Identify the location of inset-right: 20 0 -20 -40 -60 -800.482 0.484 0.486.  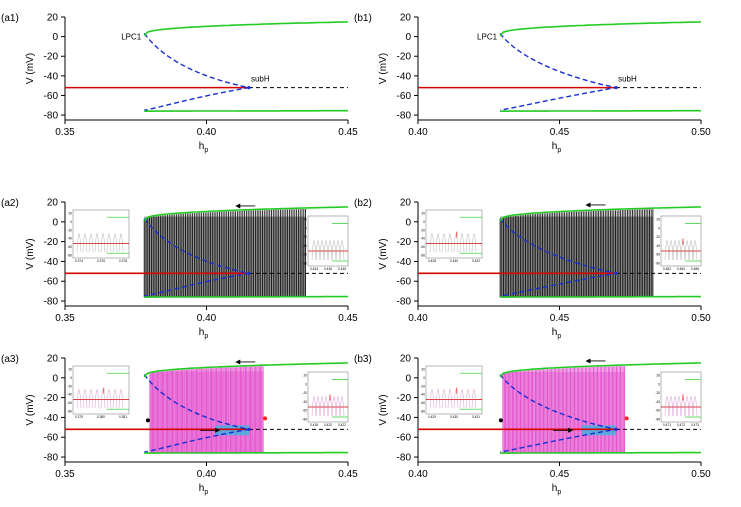
(678, 243).